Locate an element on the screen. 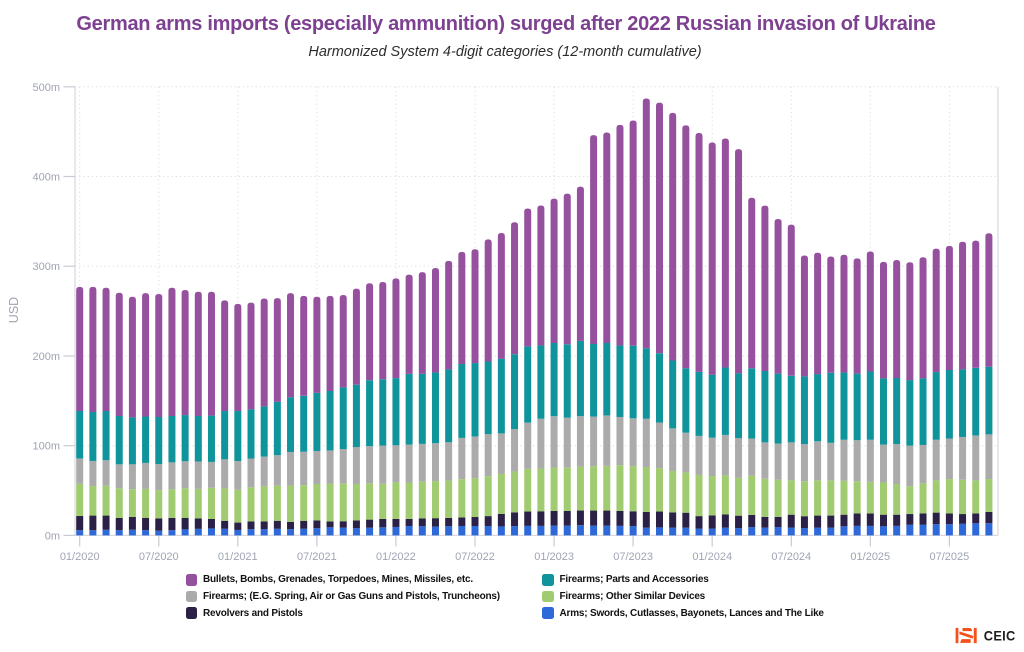 The width and height of the screenshot is (1024, 652). svg-text: 400m is located at coordinates (46, 178).